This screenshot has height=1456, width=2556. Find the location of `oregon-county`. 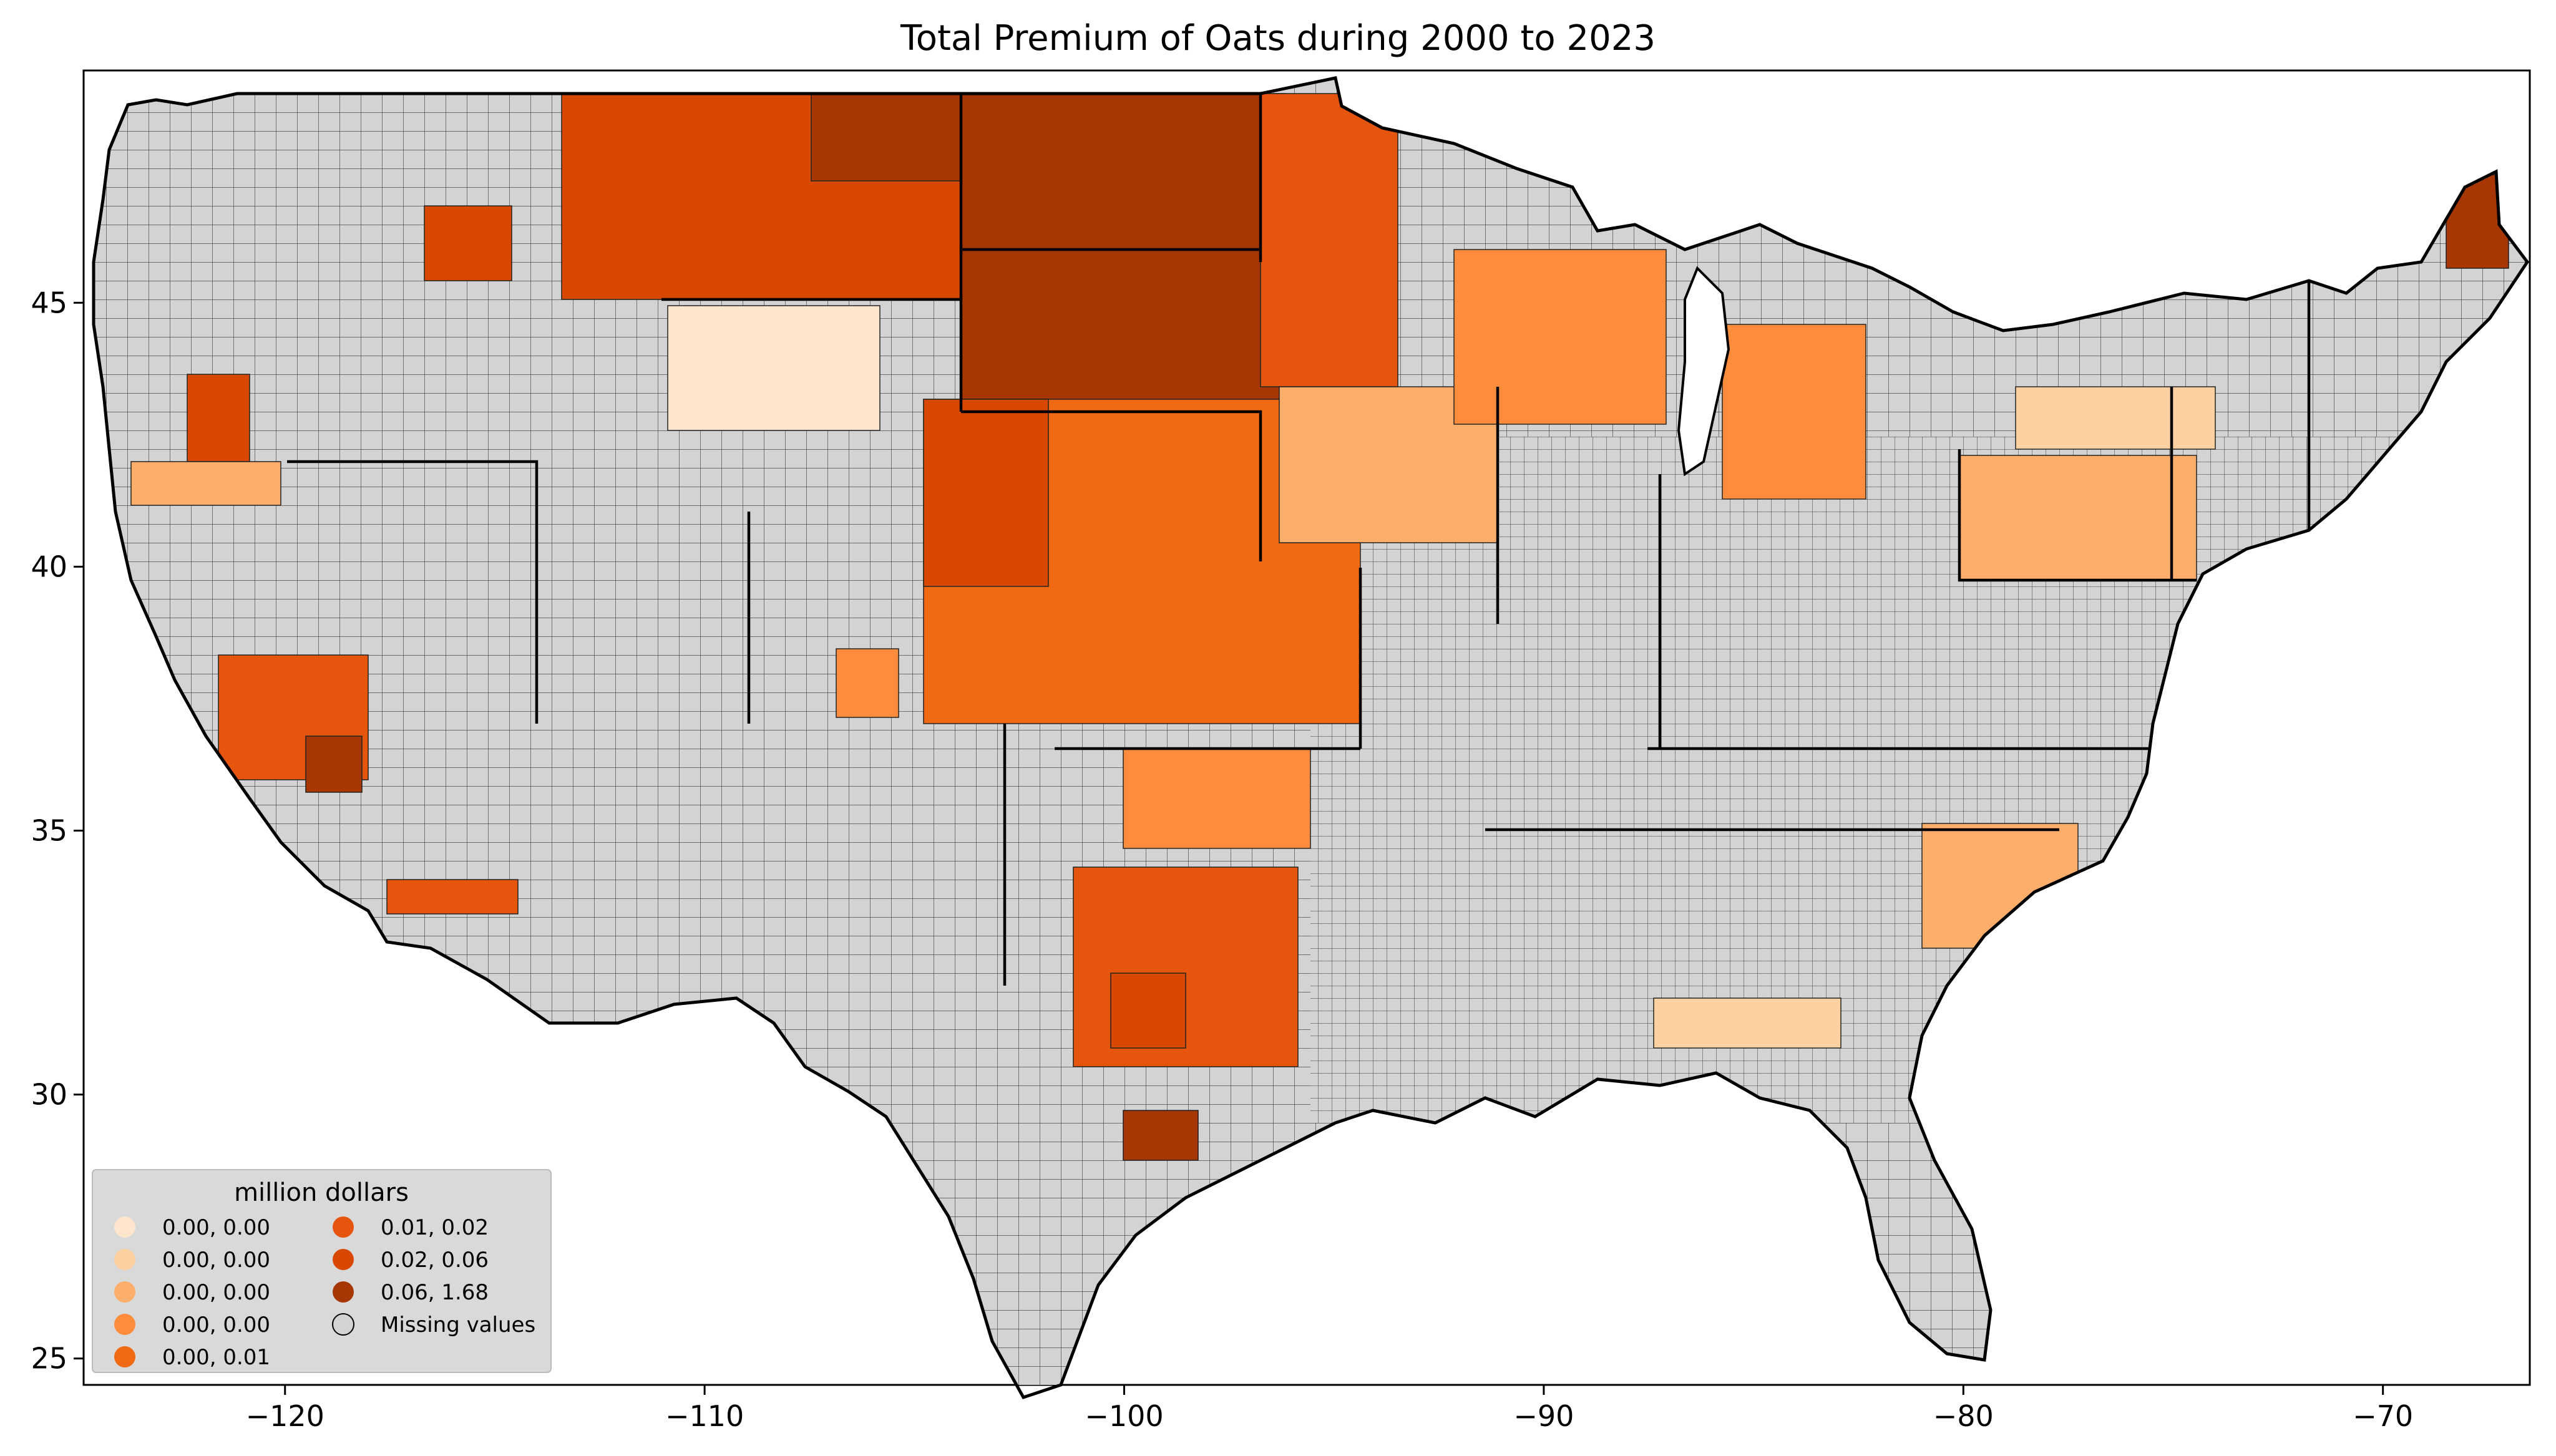

oregon-county is located at coordinates (218, 418).